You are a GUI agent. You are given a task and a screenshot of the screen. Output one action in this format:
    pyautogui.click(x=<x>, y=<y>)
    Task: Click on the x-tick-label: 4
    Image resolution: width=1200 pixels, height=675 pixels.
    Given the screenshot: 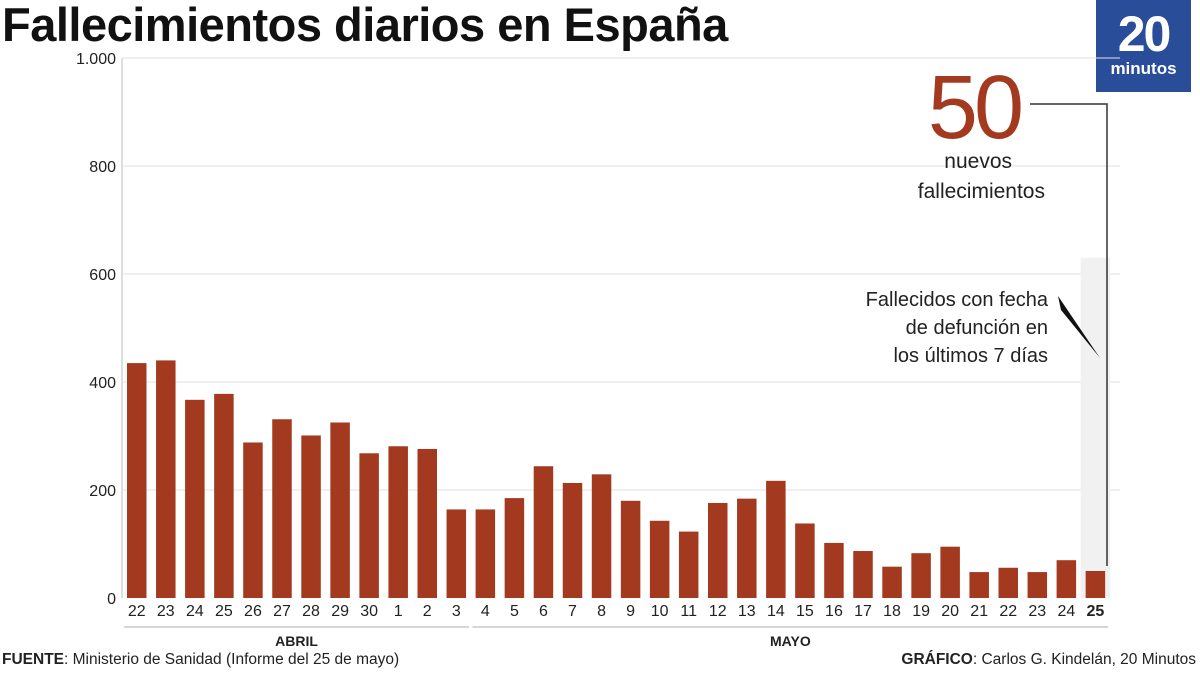 What is the action you would take?
    pyautogui.click(x=485, y=611)
    